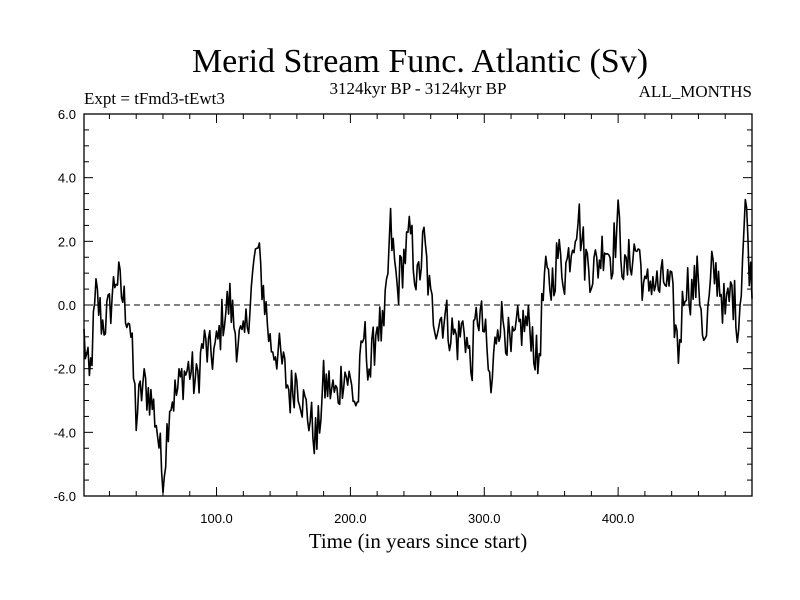 This screenshot has width=800, height=600. What do you see at coordinates (65, 496) in the screenshot?
I see `y-tick-label: -6.0` at bounding box center [65, 496].